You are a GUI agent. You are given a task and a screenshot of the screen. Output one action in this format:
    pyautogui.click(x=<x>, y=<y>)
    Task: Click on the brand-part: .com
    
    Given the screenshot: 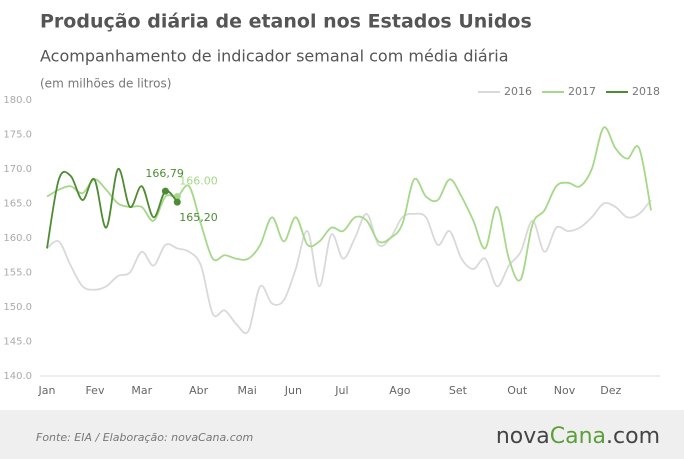 What is the action you would take?
    pyautogui.click(x=633, y=436)
    